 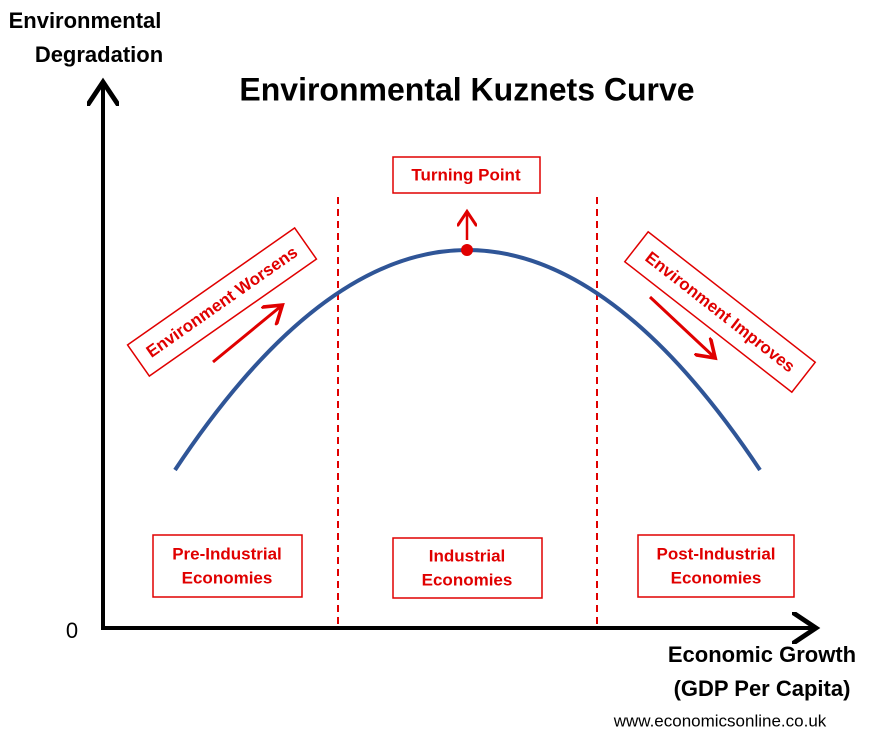 What do you see at coordinates (720, 720) in the screenshot?
I see `source: www.economicsonline.co.uk` at bounding box center [720, 720].